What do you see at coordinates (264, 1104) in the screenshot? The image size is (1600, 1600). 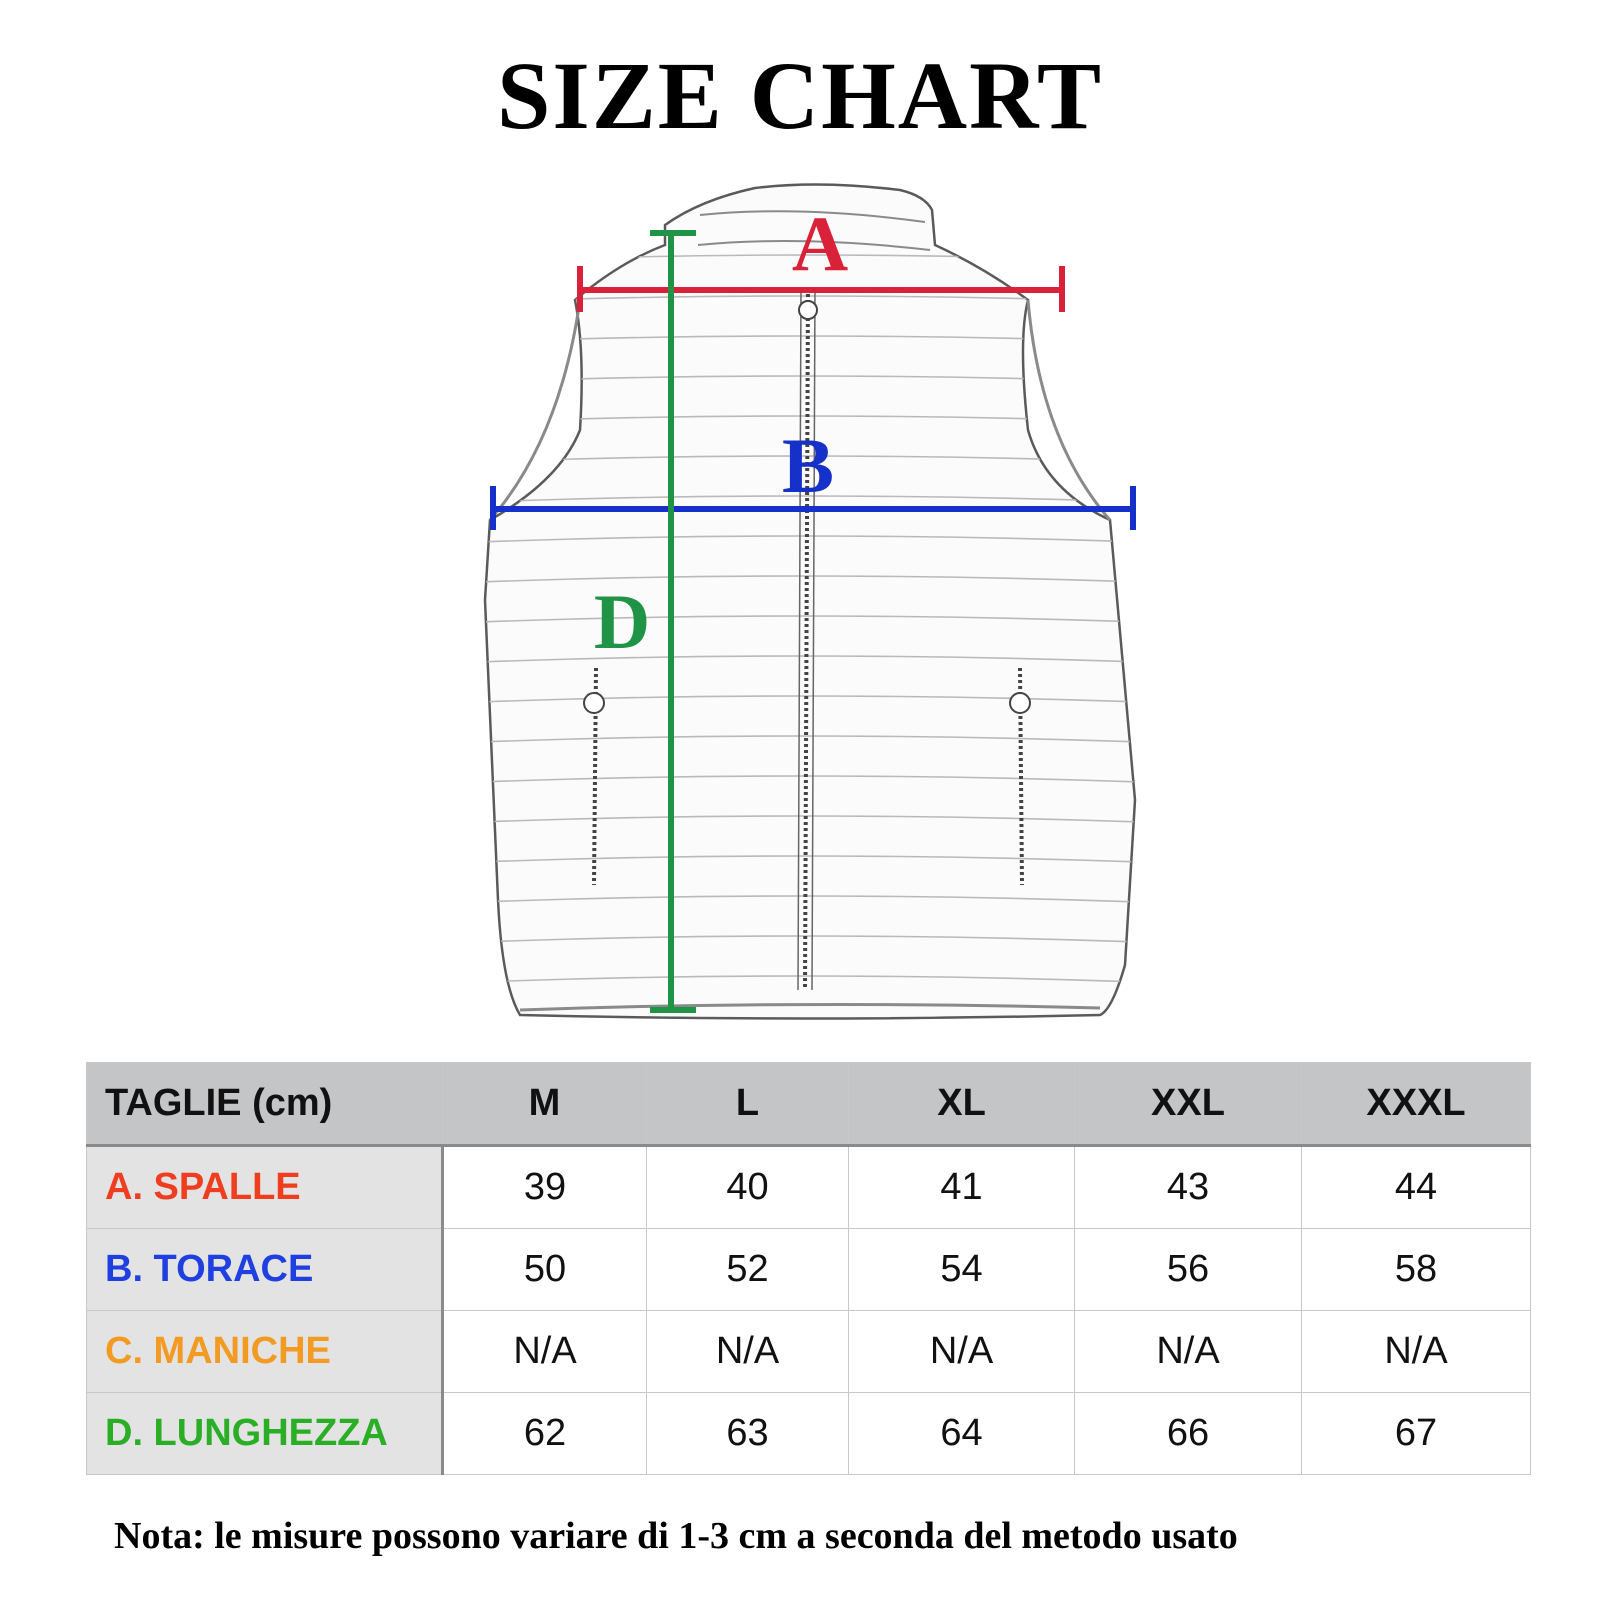 I see `table-corner-label: TAGLIE (cm)` at bounding box center [264, 1104].